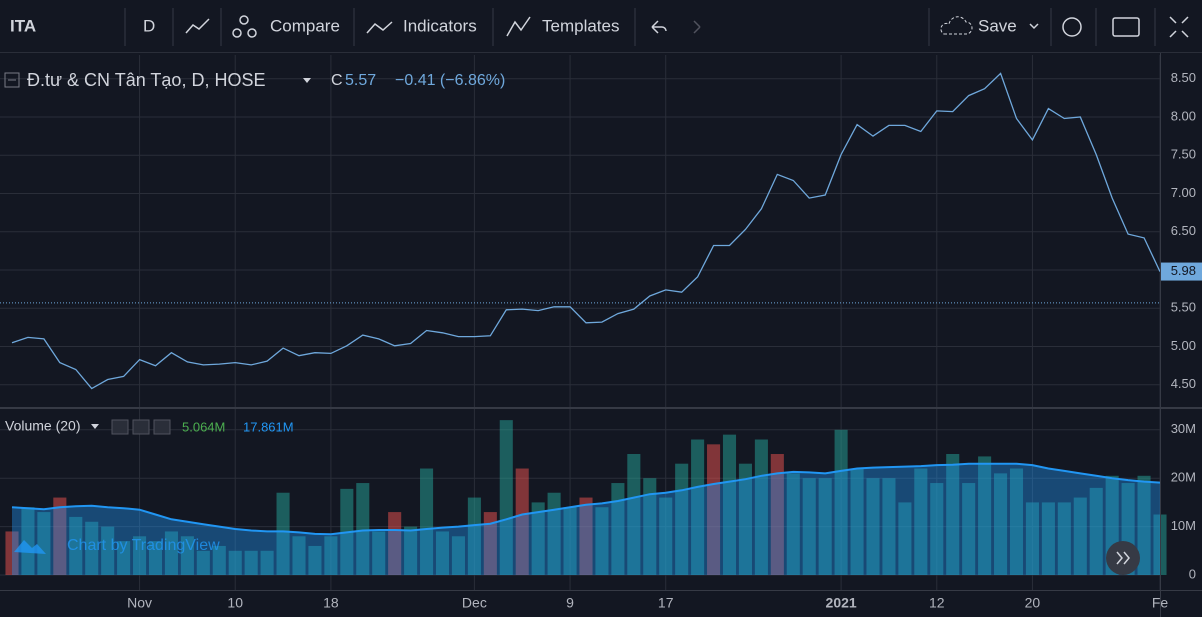  I want to click on scroll-button, so click(1123, 558).